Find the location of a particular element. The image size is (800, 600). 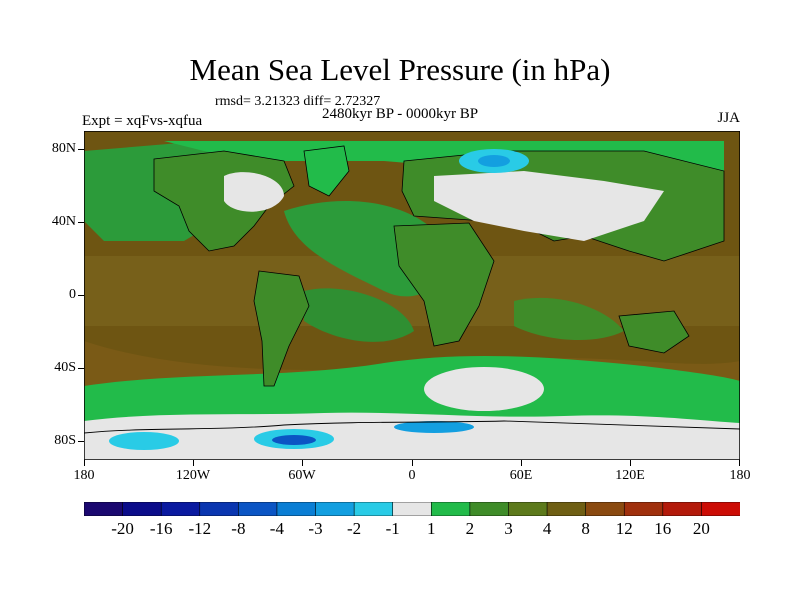

lon-label-180w: 180 is located at coordinates (84, 475).